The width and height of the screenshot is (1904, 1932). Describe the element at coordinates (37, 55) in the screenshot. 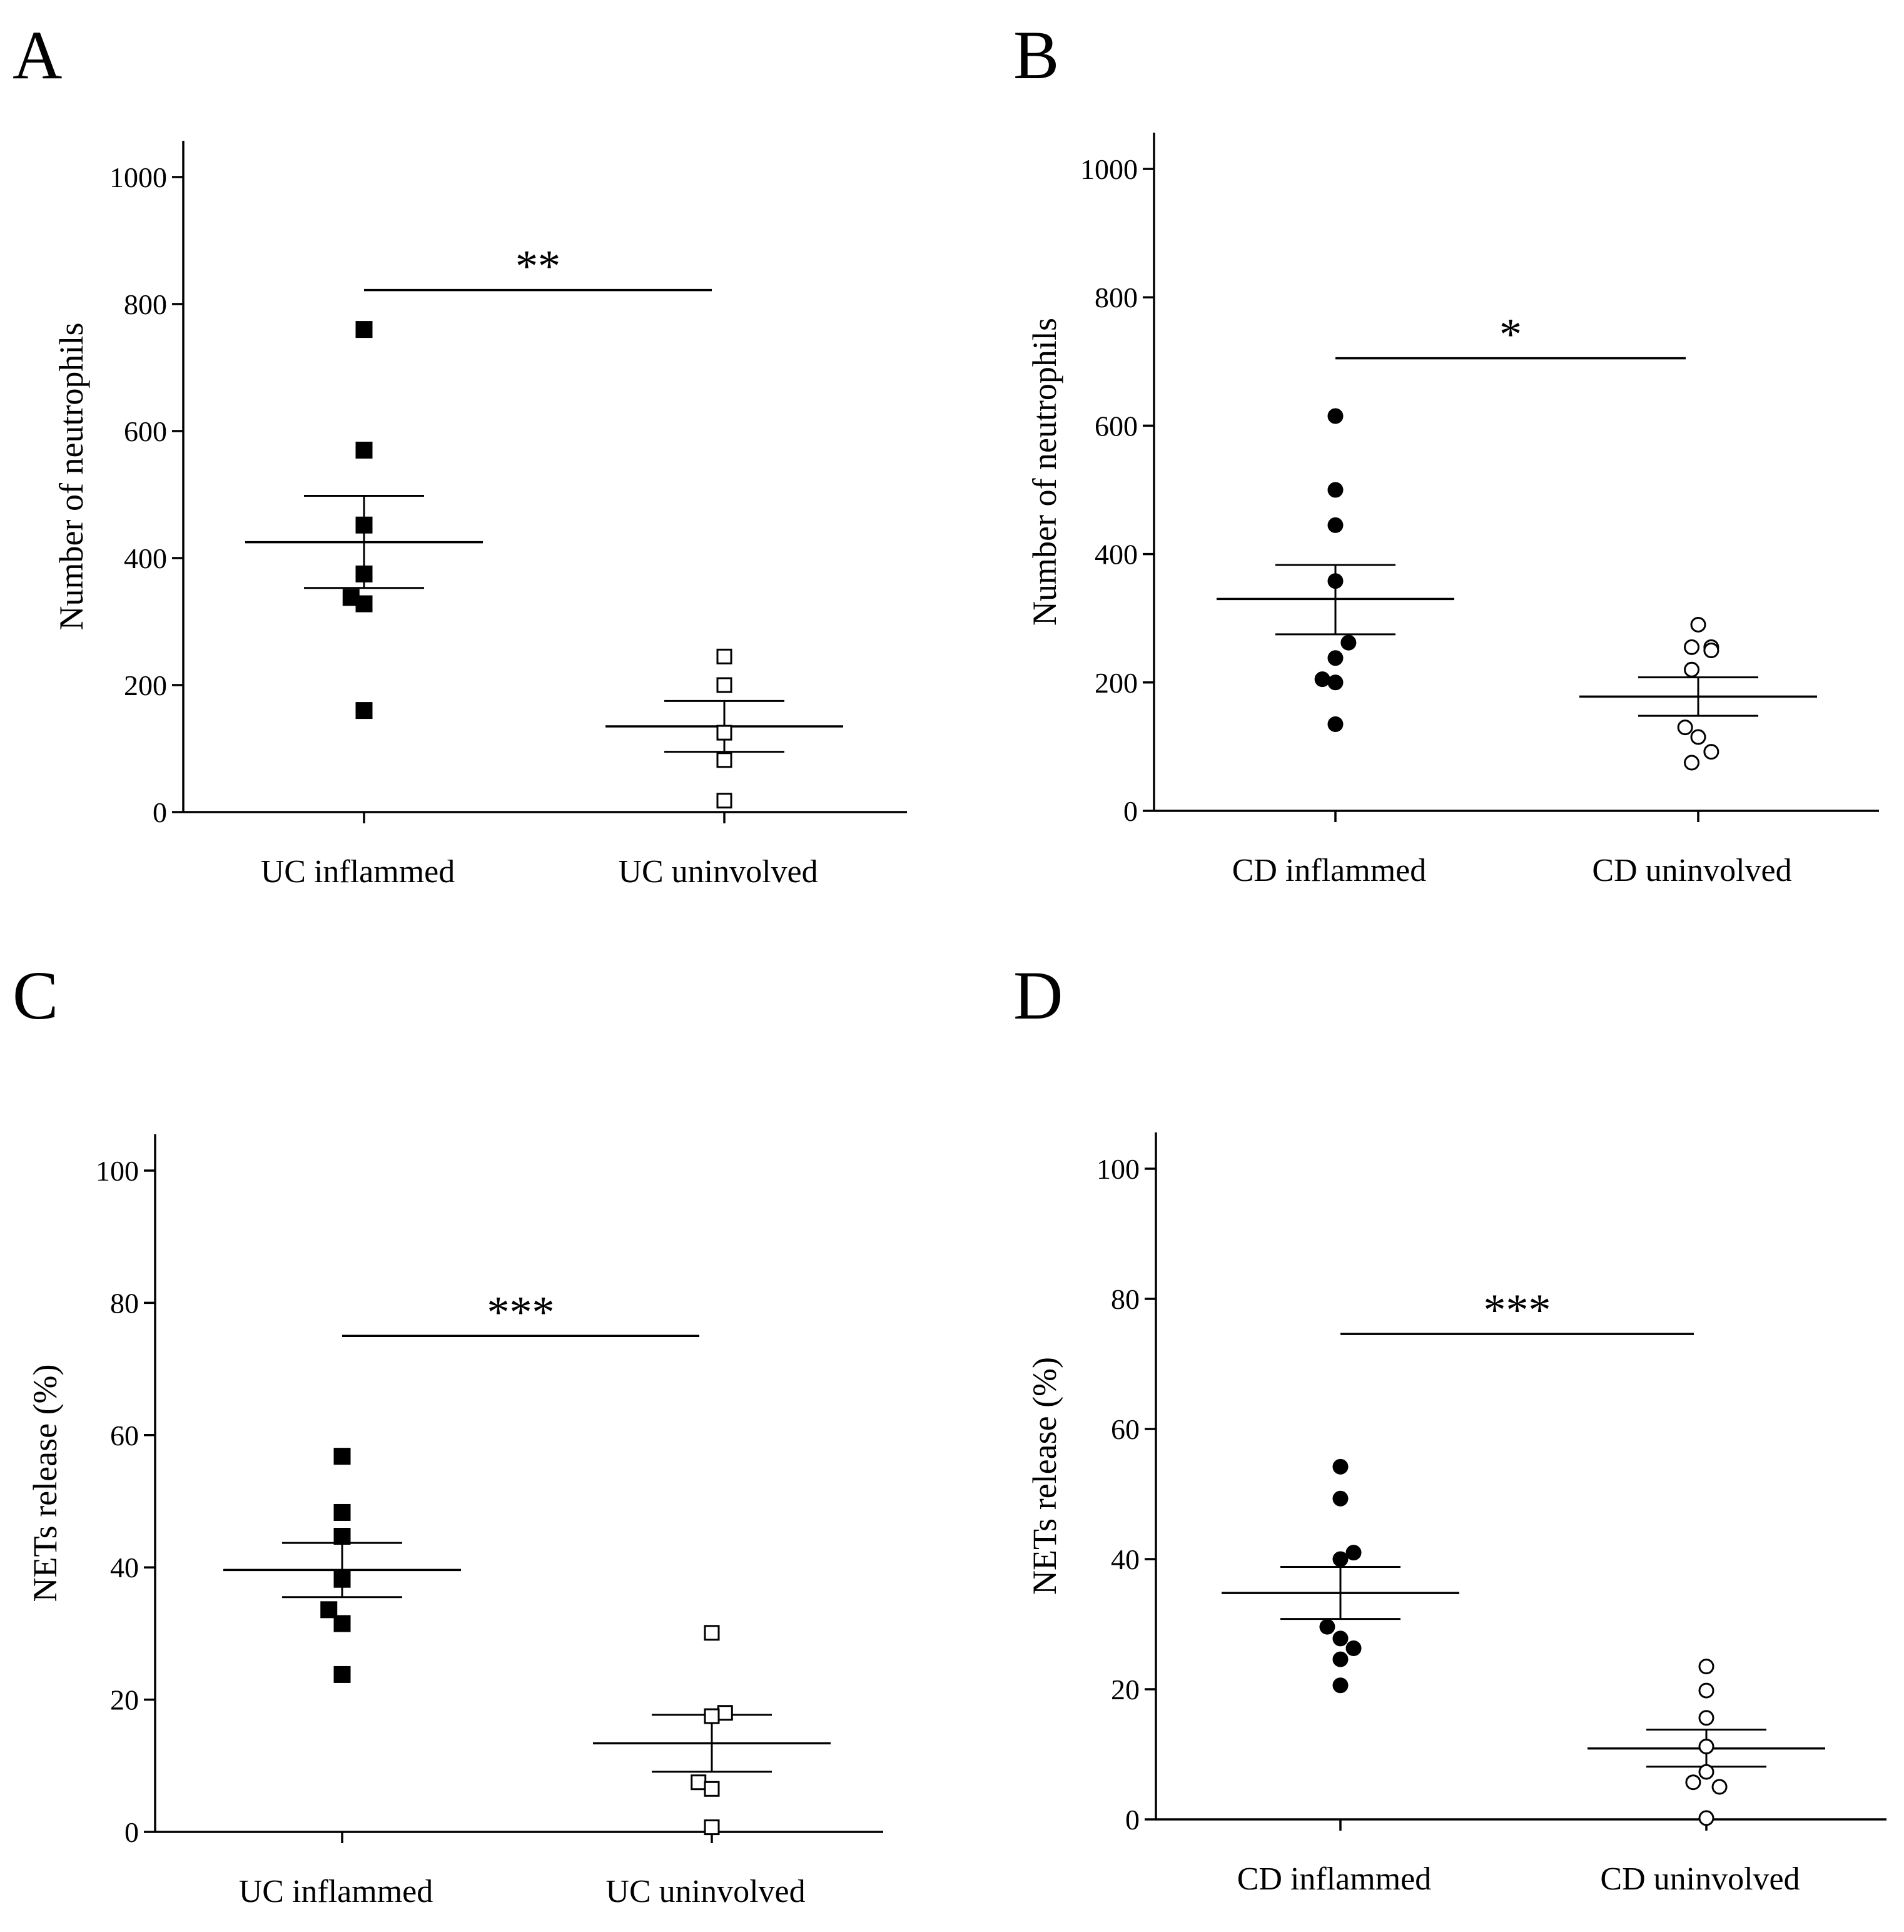

I see `panel-letter: A` at that location.